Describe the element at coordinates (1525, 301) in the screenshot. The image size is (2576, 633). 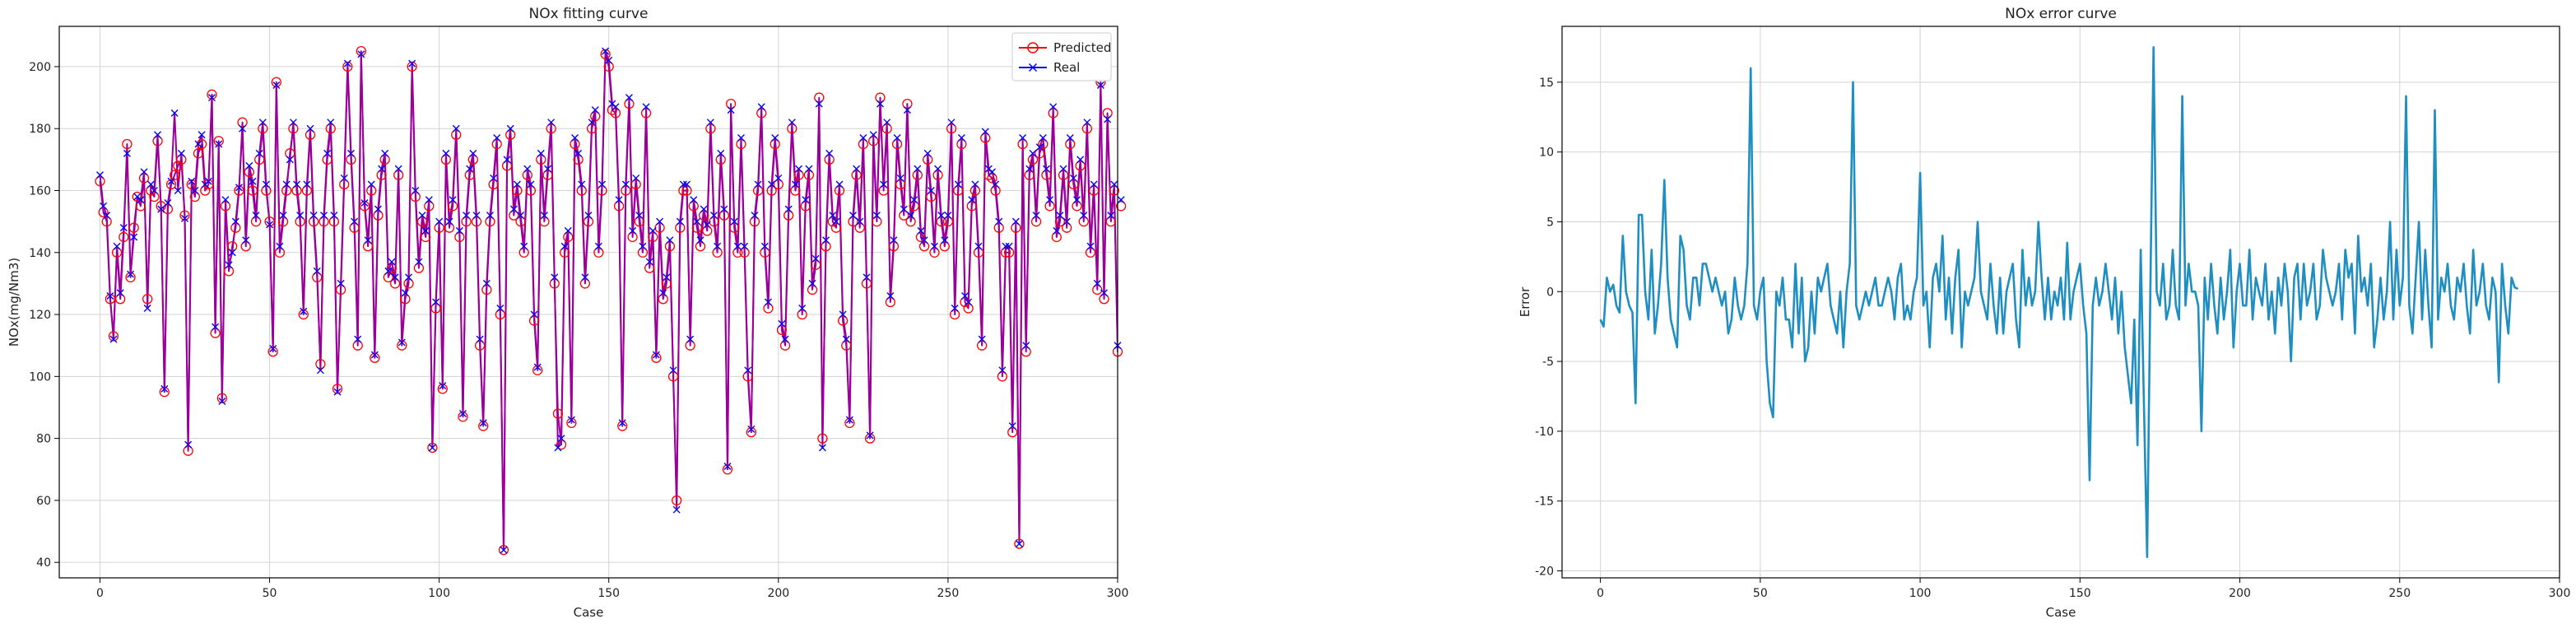
I see `y-axis-label: Error` at that location.